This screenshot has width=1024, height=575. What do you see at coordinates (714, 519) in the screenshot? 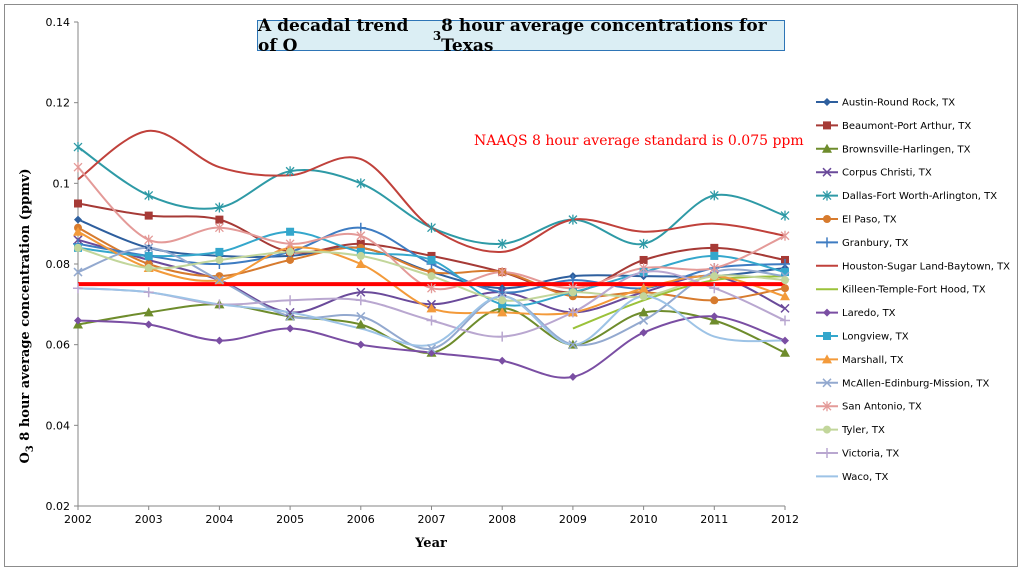
I see `x-tick-label: 2011` at bounding box center [714, 519].